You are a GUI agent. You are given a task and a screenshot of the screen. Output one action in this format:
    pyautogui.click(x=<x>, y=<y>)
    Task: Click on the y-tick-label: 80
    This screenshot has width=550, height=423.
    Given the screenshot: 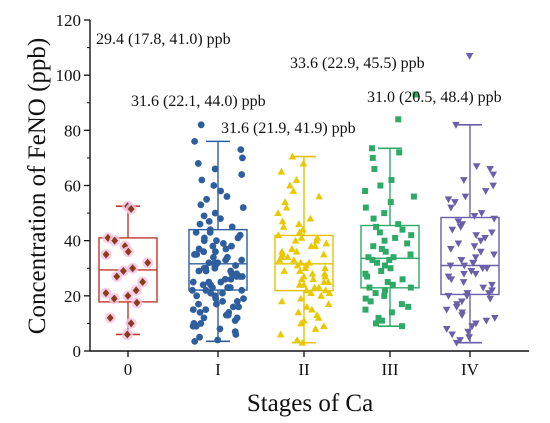 What is the action you would take?
    pyautogui.click(x=72, y=130)
    